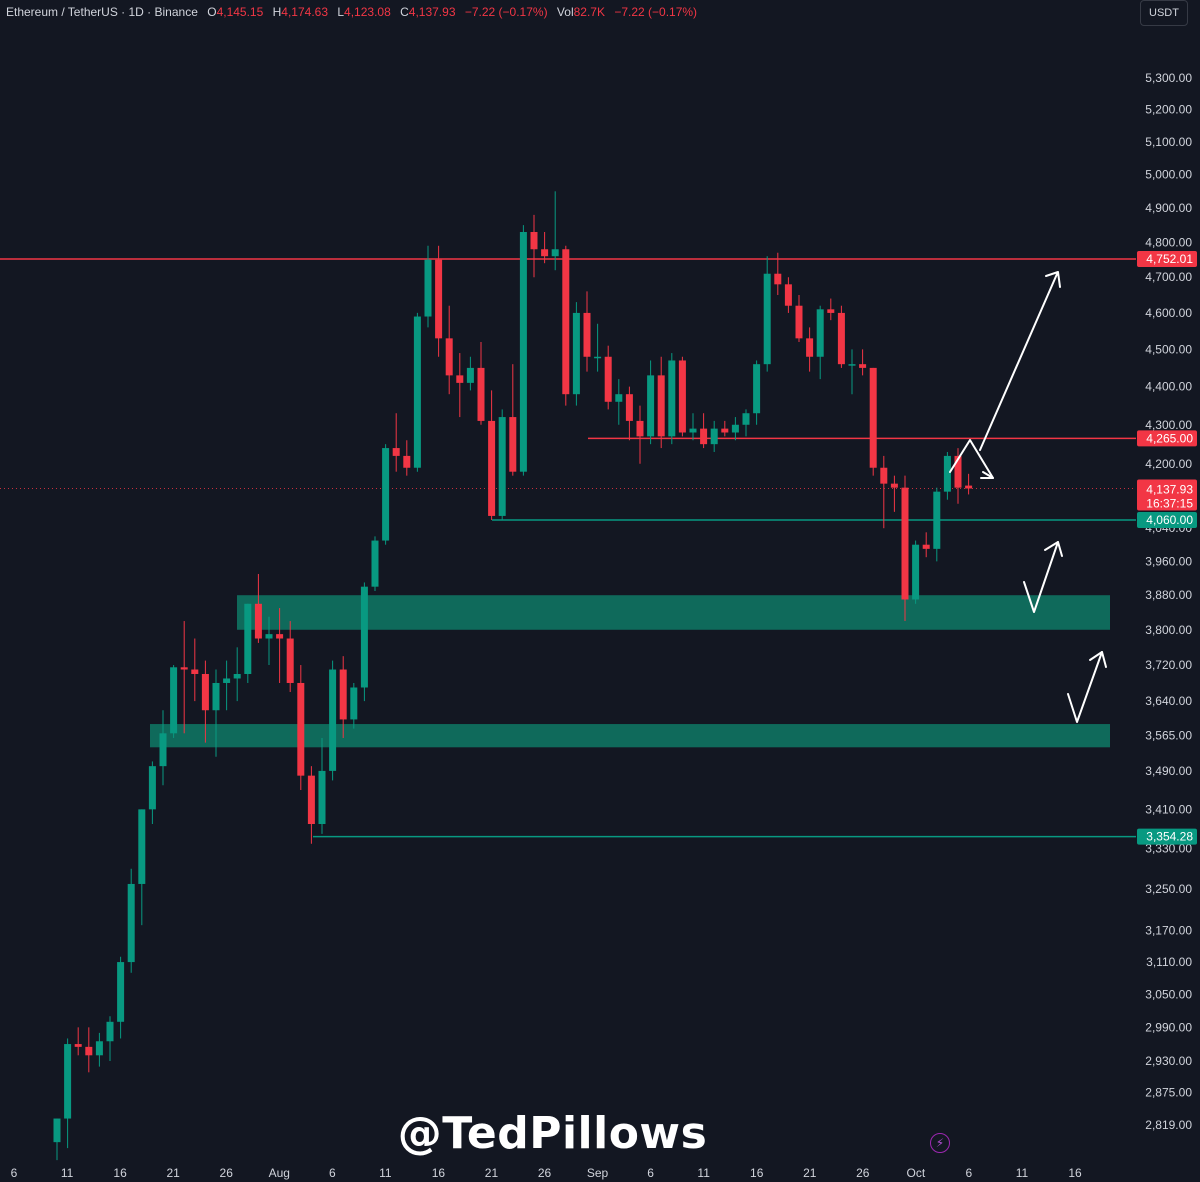 The height and width of the screenshot is (1182, 1200). I want to click on y-axis-tick-label: 3,800.00, so click(1168, 630).